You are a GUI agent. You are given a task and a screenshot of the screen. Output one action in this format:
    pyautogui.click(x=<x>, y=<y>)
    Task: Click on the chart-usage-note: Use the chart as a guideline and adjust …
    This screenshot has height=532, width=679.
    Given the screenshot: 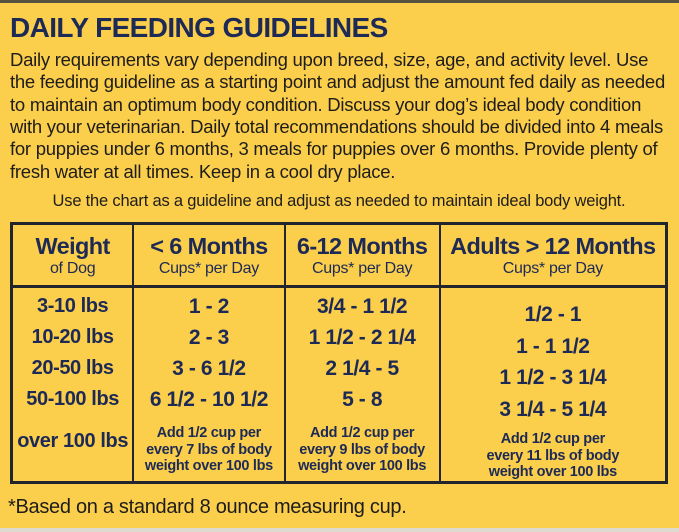 What is the action you would take?
    pyautogui.click(x=339, y=201)
    